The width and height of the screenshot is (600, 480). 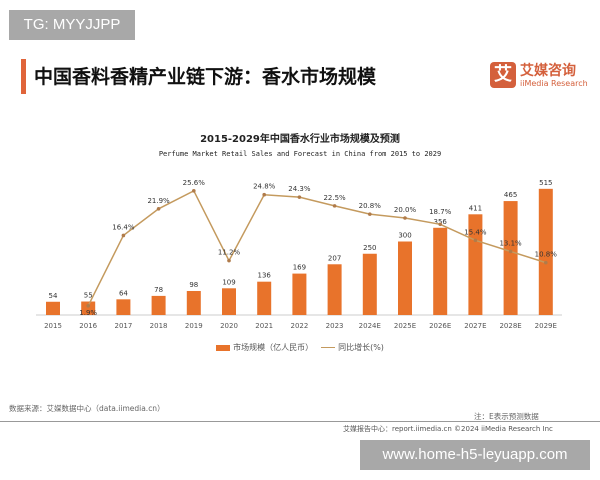 I want to click on growth-value-label: 20.0%, so click(x=405, y=210).